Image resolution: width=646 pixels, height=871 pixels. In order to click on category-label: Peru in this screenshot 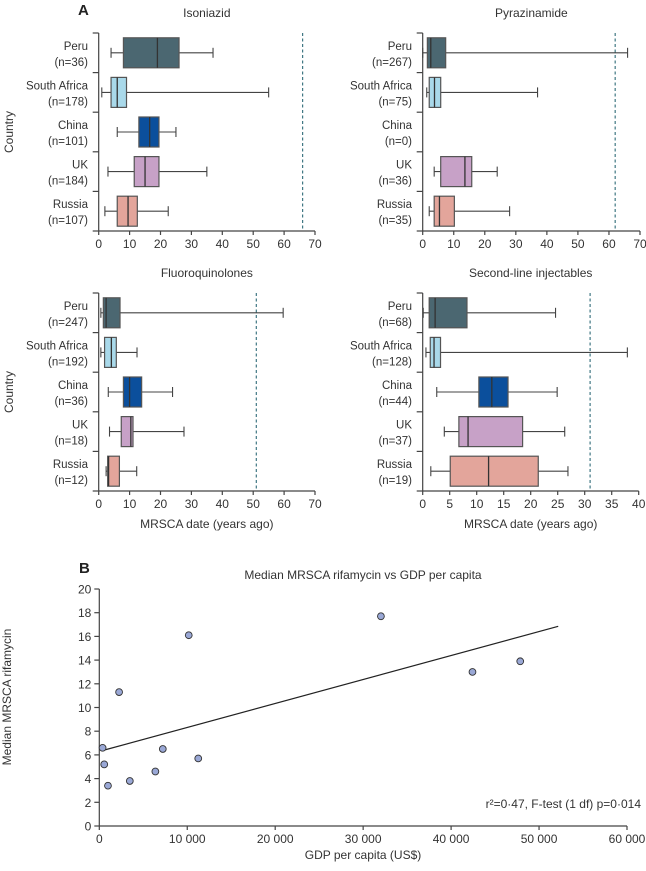, I will do `click(76, 307)`.